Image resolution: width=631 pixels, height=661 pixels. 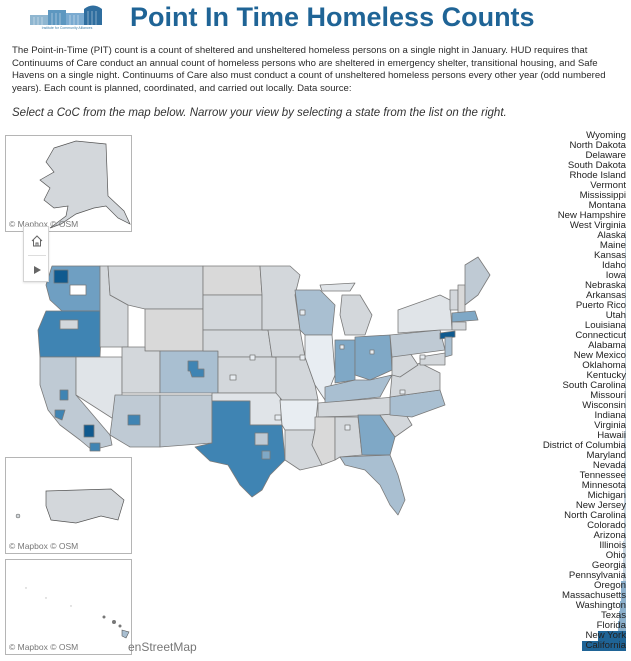 I want to click on state-label: Minnesota, so click(x=603, y=485).